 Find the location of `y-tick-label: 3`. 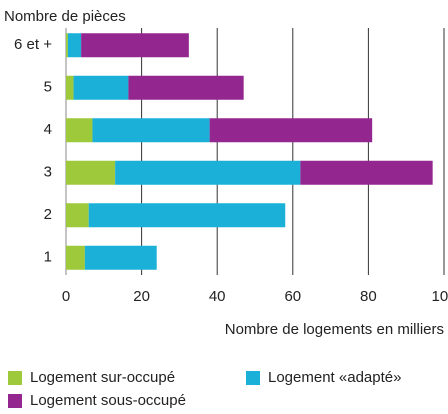

y-tick-label: 3 is located at coordinates (48, 172).